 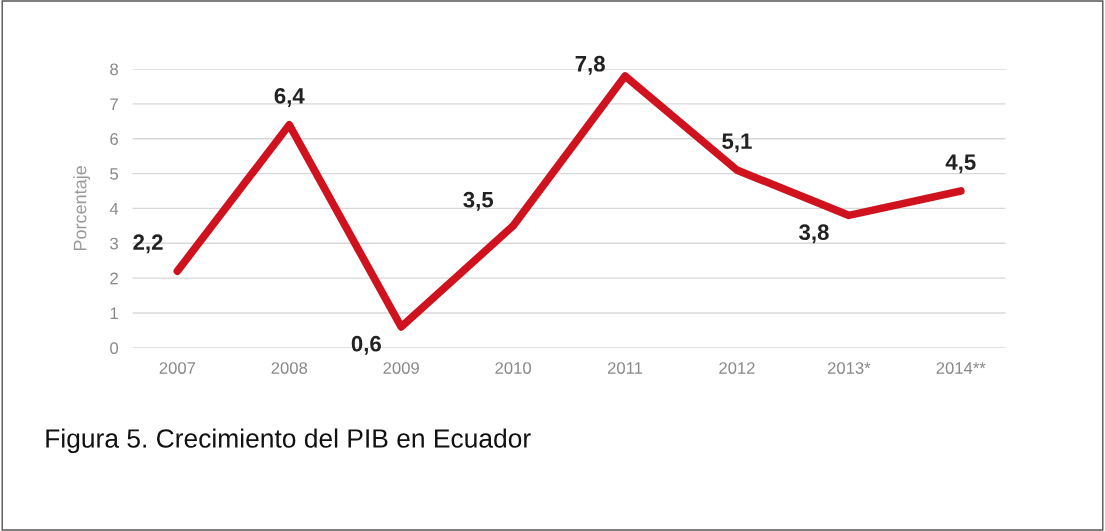 What do you see at coordinates (366, 345) in the screenshot?
I see `data-label: 0,6` at bounding box center [366, 345].